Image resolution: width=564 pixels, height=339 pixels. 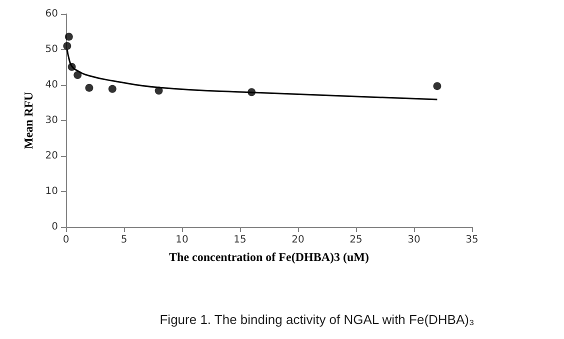 What do you see at coordinates (414, 240) in the screenshot?
I see `x-tick-label: 30` at bounding box center [414, 240].